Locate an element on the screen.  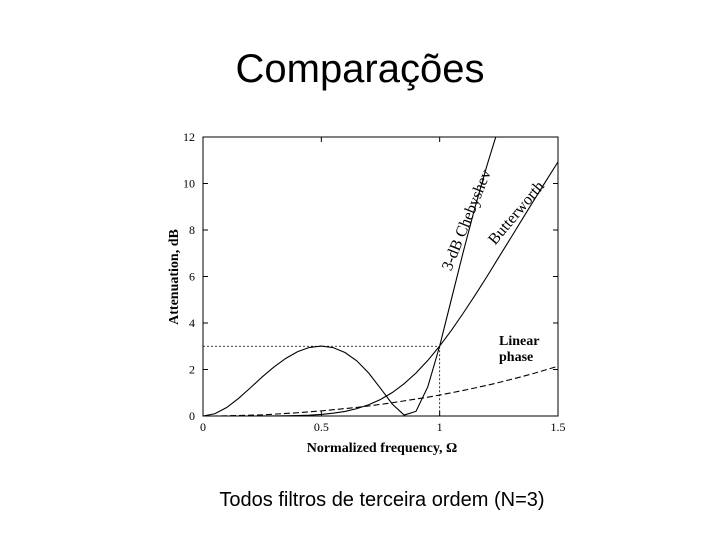
y-tick-label: 8 is located at coordinates (192, 230).